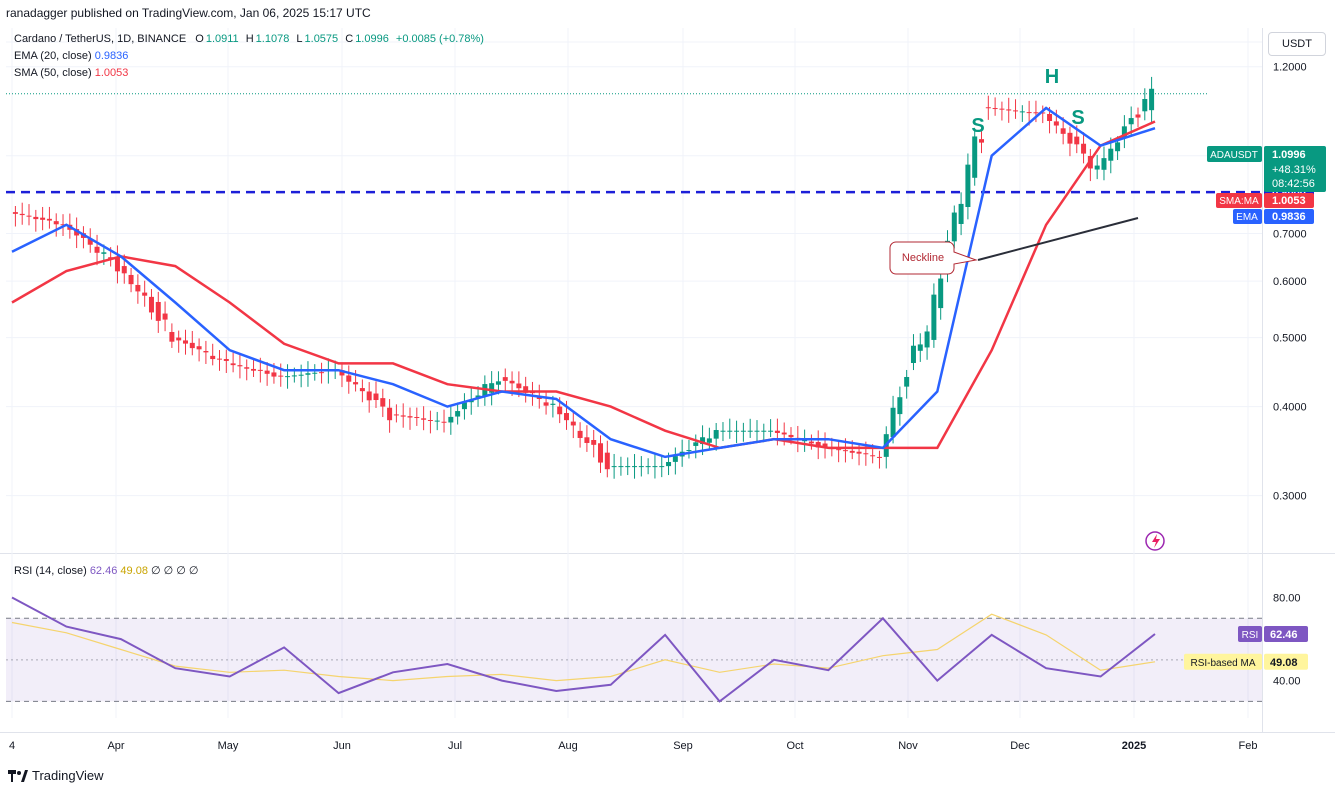 The width and height of the screenshot is (1335, 792). Describe the element at coordinates (349, 39) in the screenshot. I see `close-label: C` at that location.